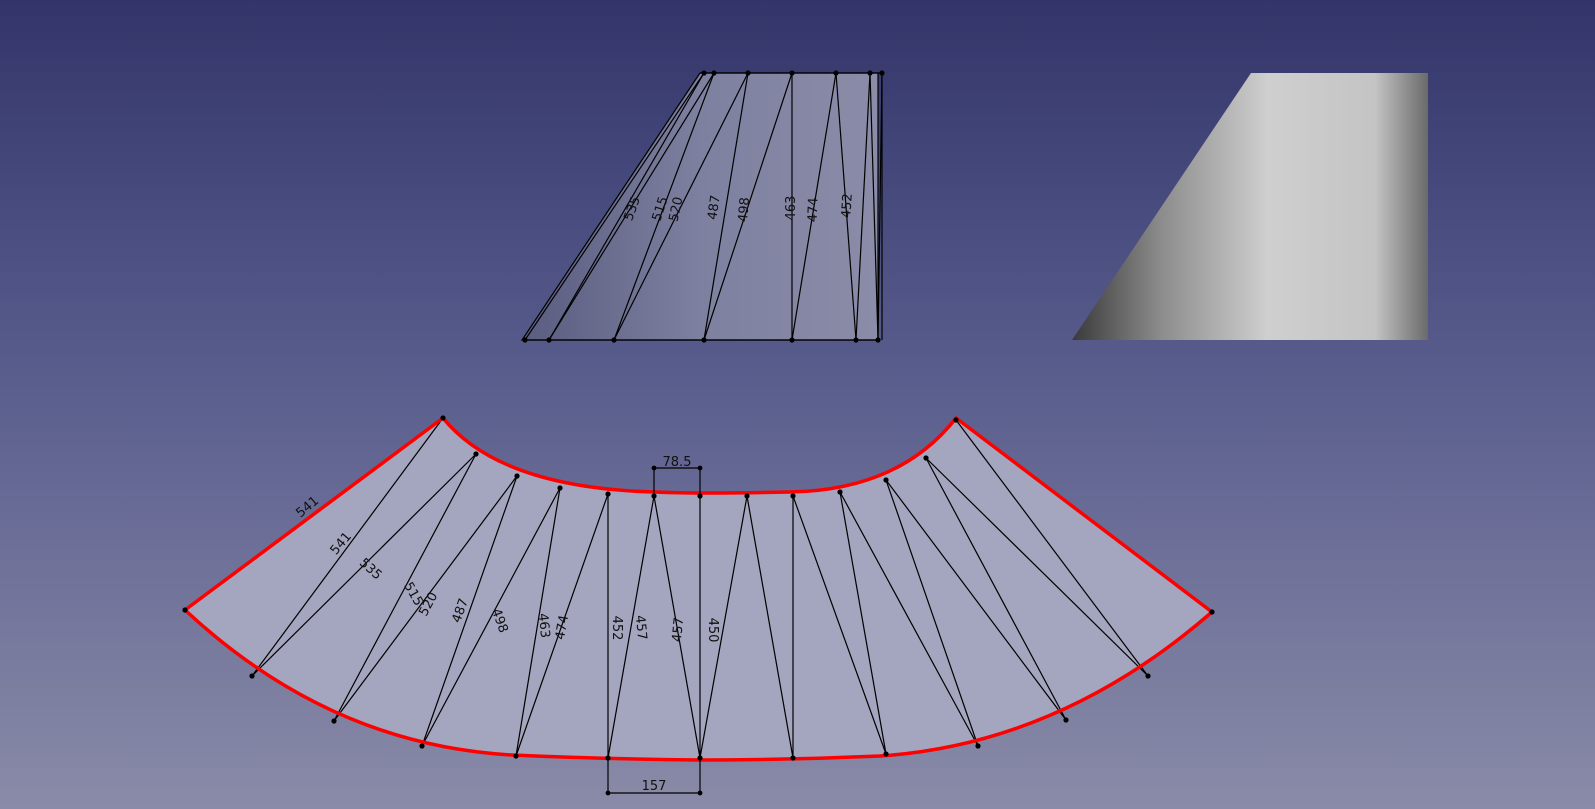 This screenshot has width=1595, height=809. Describe the element at coordinates (661, 209) in the screenshot. I see `mesh-dimension-label: 515` at that location.